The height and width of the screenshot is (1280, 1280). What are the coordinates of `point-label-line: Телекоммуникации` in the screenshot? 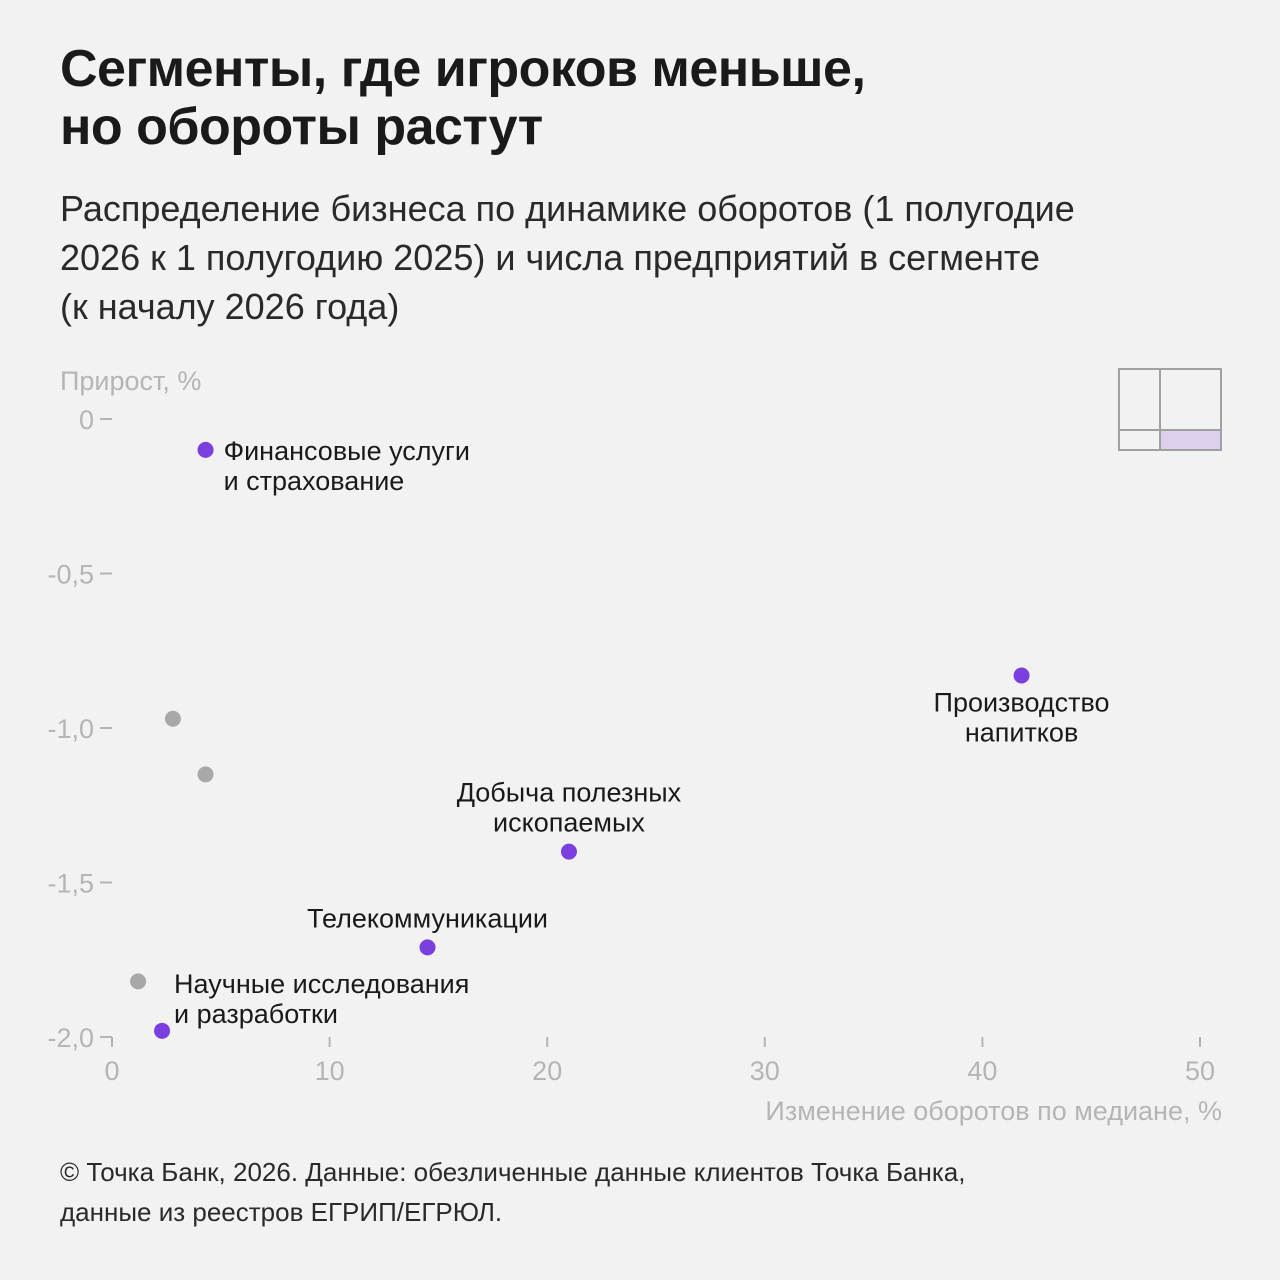 It's located at (427, 918).